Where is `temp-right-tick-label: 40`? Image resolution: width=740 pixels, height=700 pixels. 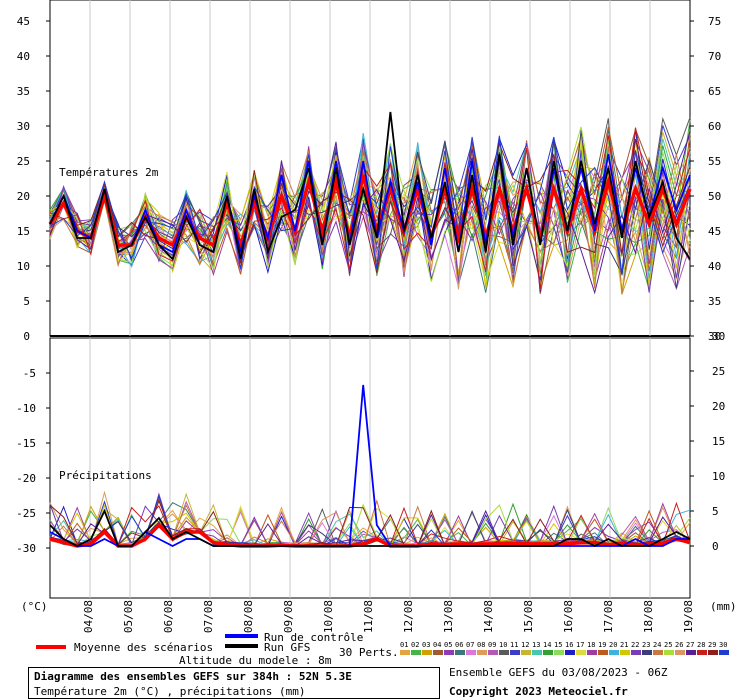
temp-right-tick-label: 40 is located at coordinates (714, 266).